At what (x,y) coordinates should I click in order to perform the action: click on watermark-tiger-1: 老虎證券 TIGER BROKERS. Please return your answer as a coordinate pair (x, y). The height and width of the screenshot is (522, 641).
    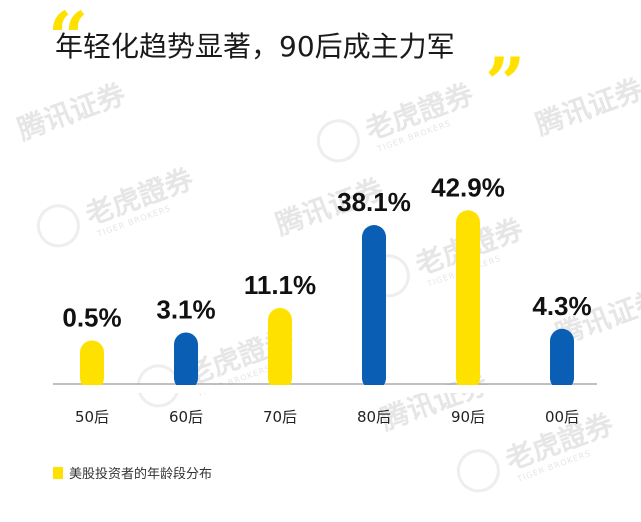
    Looking at the image, I should click on (117, 205).